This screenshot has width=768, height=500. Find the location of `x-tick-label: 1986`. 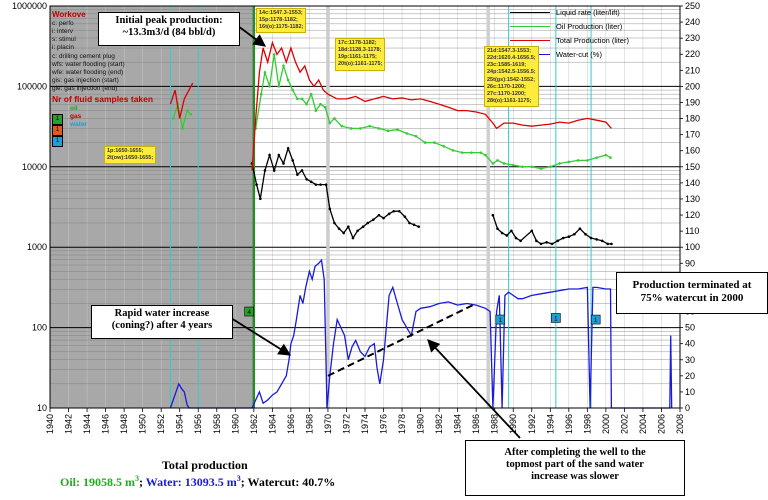

x-tick-label: 1986 is located at coordinates (476, 424).